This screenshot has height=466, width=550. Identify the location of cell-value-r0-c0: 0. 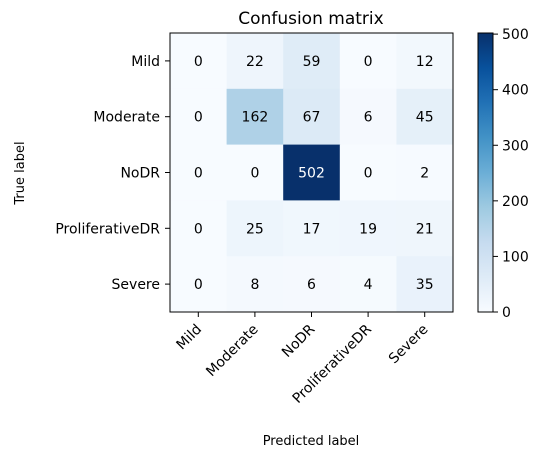
(198, 62).